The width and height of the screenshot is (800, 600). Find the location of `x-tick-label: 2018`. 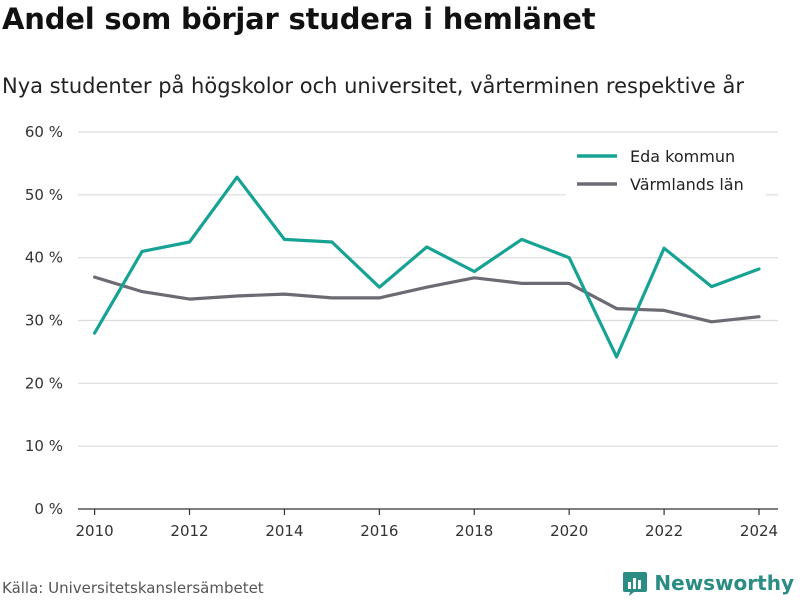

x-tick-label: 2018 is located at coordinates (474, 531).